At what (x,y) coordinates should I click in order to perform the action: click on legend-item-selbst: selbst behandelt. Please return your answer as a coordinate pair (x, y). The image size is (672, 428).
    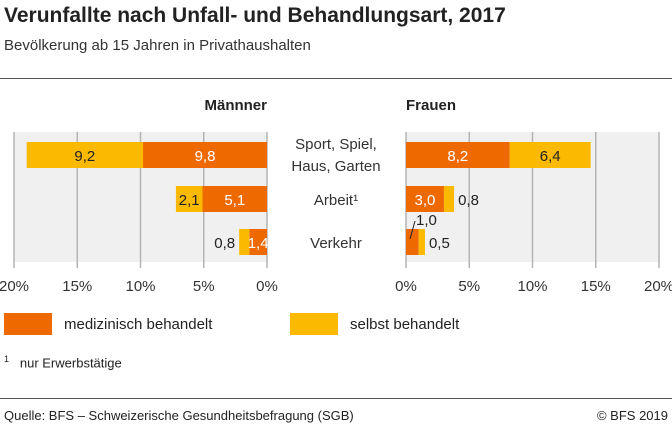
    Looking at the image, I should click on (374, 324).